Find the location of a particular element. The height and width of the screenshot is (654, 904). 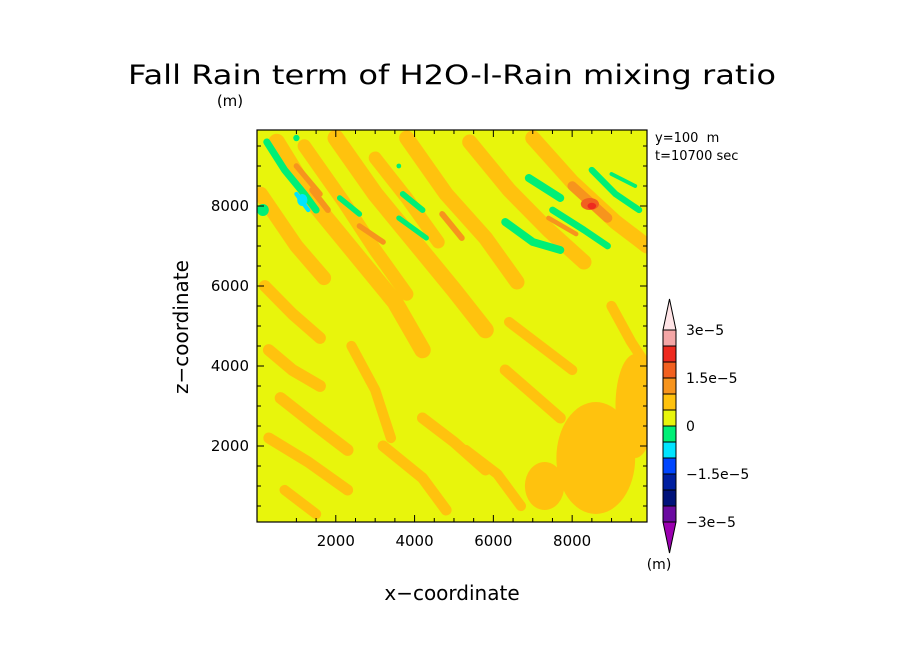

x-tick-label: 2000 is located at coordinates (336, 541).